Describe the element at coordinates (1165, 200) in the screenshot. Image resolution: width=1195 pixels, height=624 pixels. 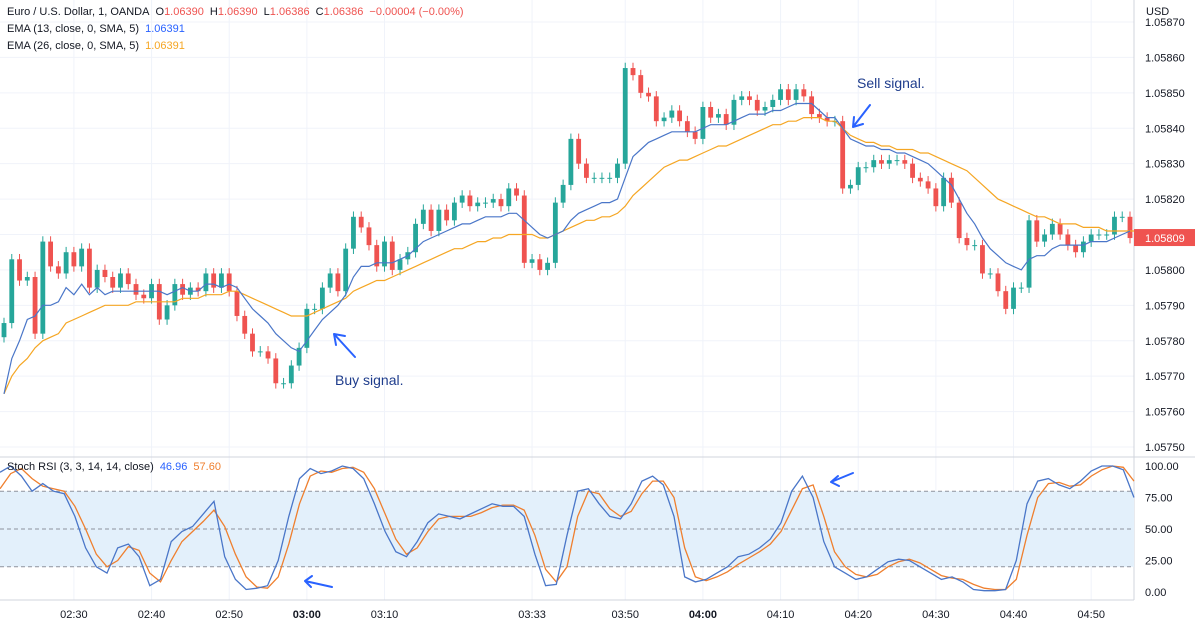
I see `price-tick-label: 1.05820` at that location.